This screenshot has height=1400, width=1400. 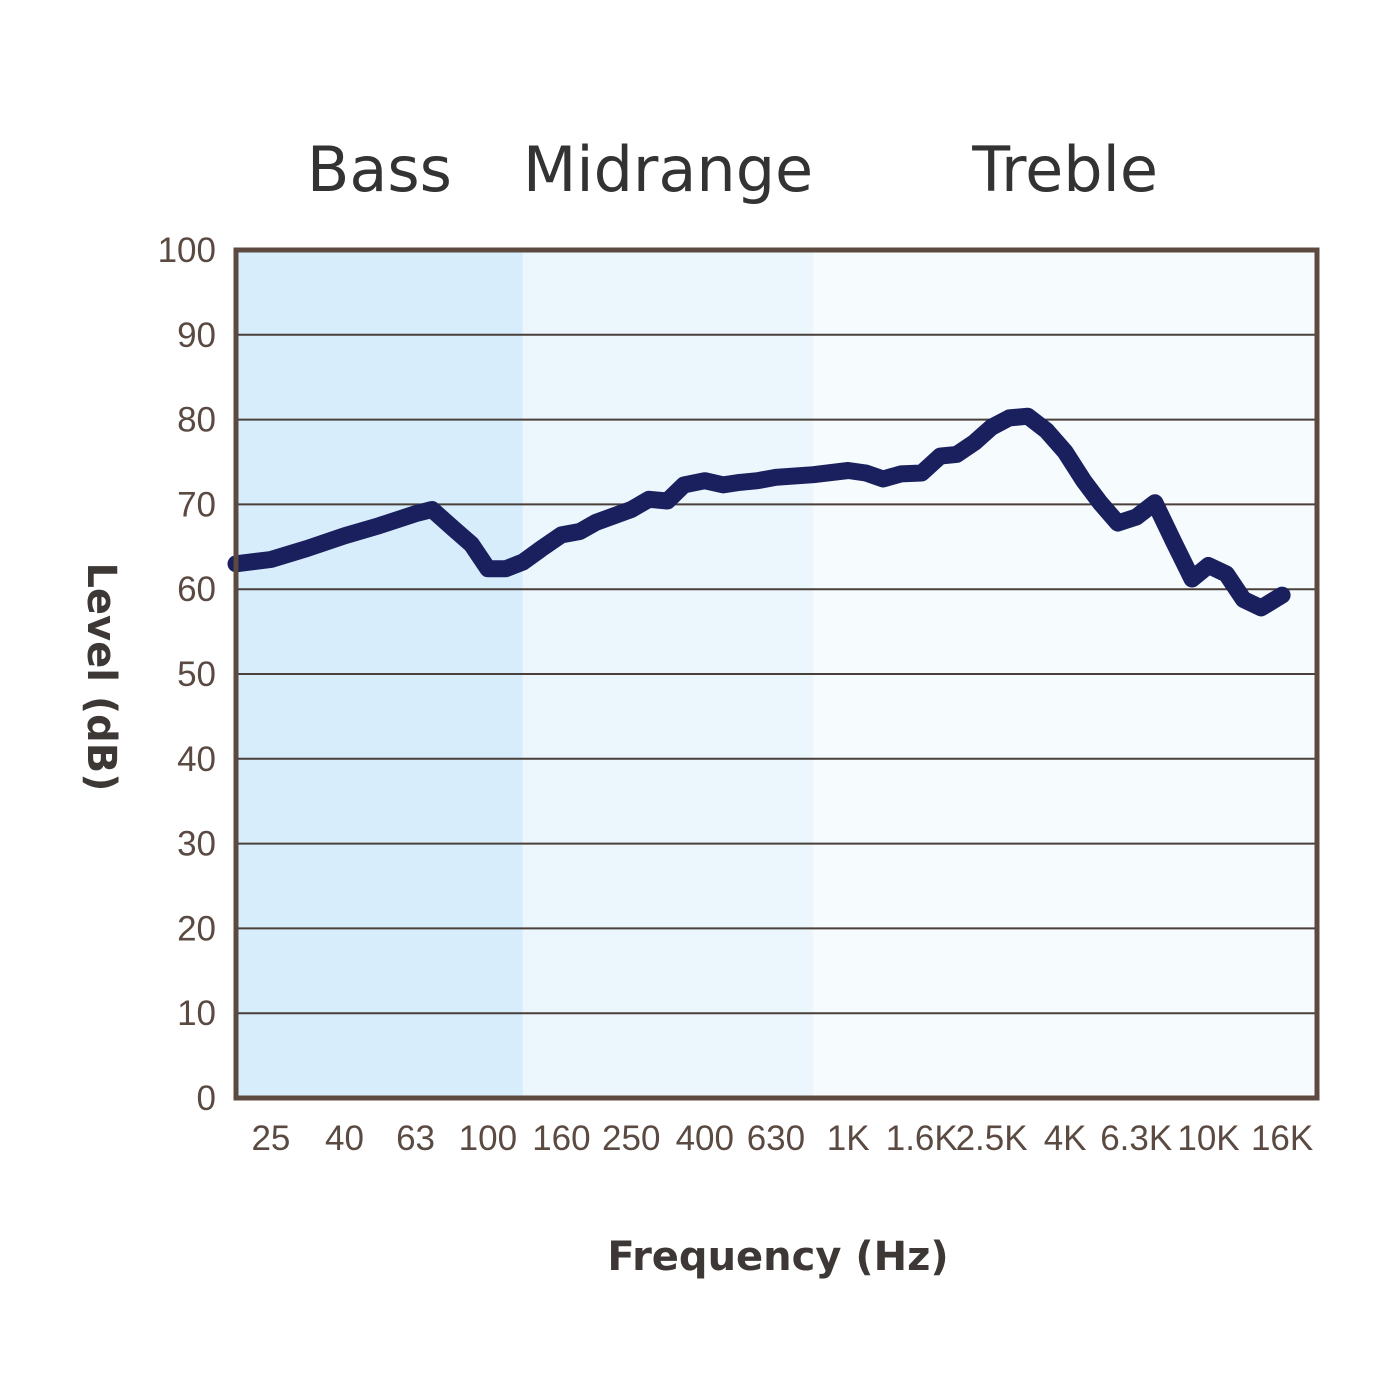 What do you see at coordinates (759, 512) in the screenshot?
I see `response-curve` at bounding box center [759, 512].